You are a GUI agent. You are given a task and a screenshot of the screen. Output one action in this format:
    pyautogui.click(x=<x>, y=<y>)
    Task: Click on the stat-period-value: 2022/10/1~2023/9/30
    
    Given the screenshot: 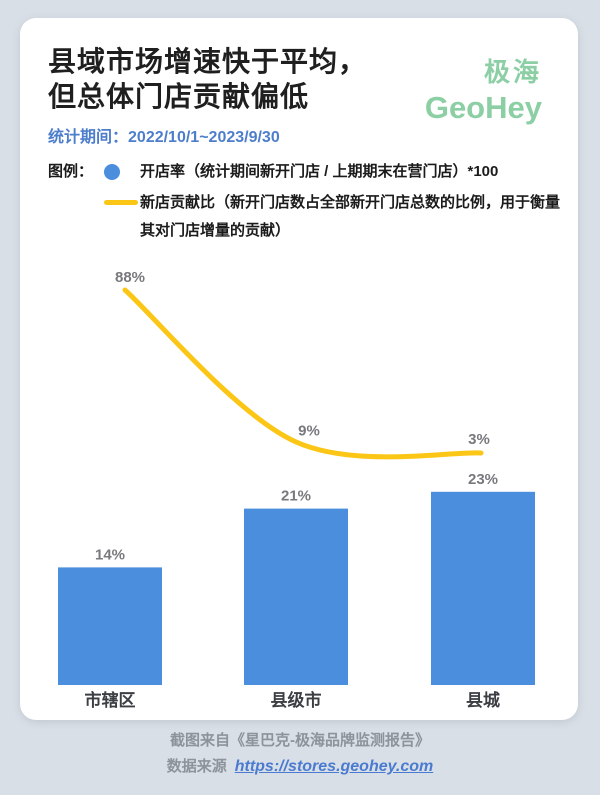 What is the action you would take?
    pyautogui.click(x=204, y=137)
    